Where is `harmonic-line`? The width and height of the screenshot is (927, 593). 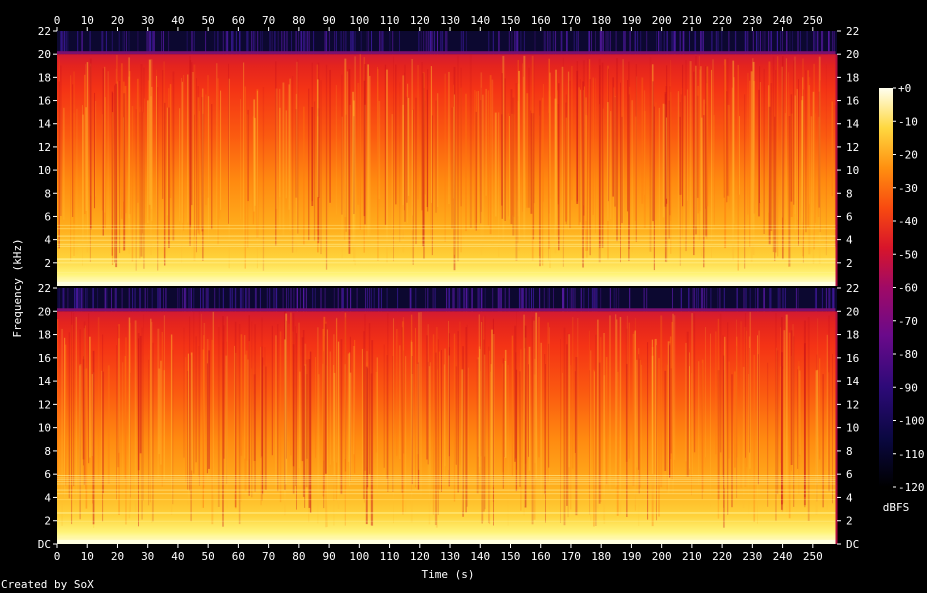 harmonic-line is located at coordinates (446, 277).